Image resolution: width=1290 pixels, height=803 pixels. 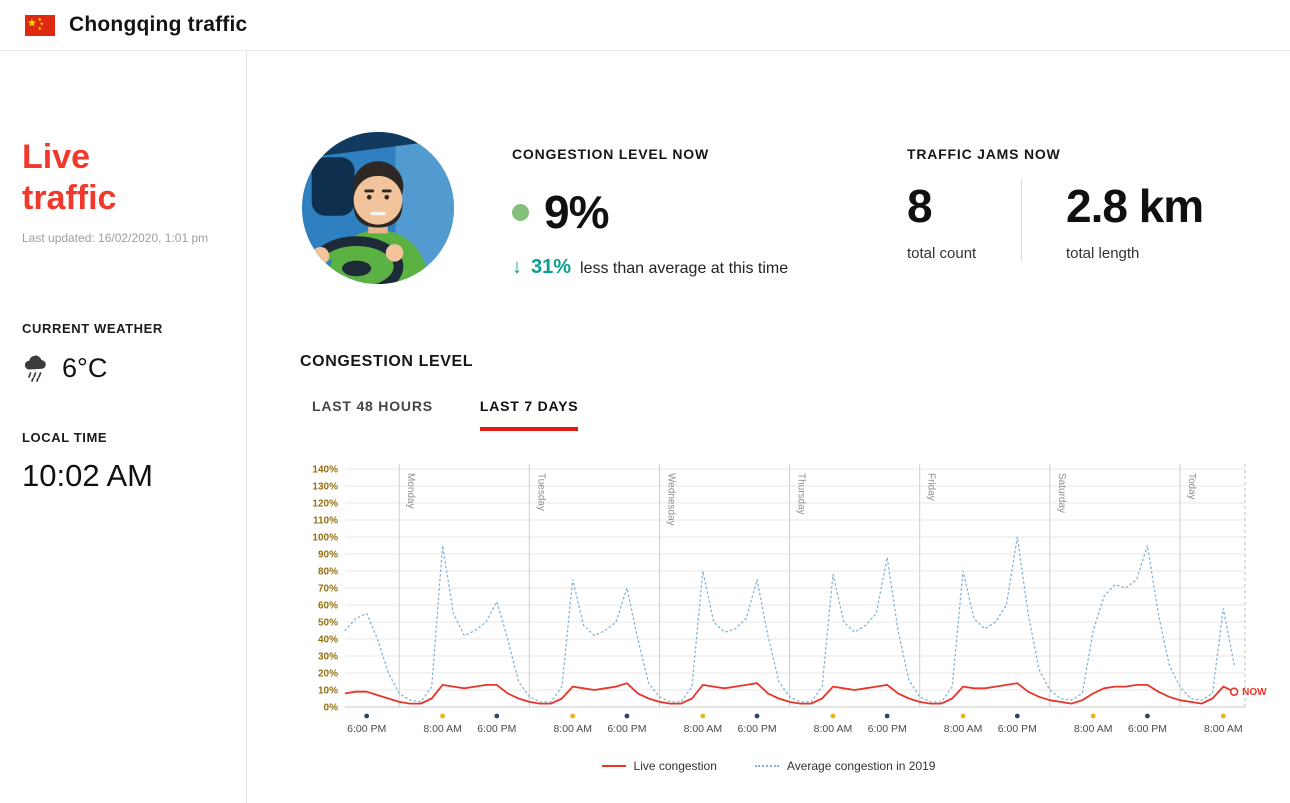 What do you see at coordinates (645, 25) in the screenshot?
I see `app-header: ★ ★ ★ ★ Chongqing traffic` at bounding box center [645, 25].